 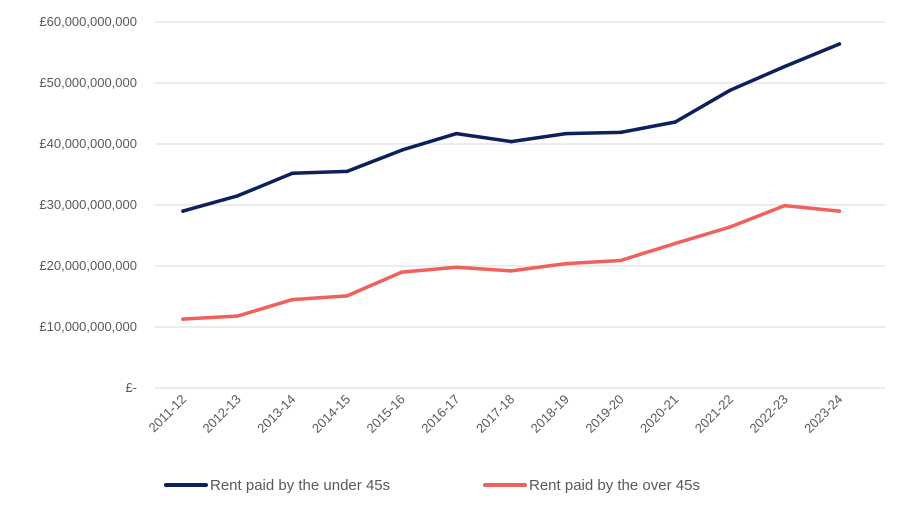 What do you see at coordinates (659, 414) in the screenshot?
I see `x-tick-label: 2020-21` at bounding box center [659, 414].